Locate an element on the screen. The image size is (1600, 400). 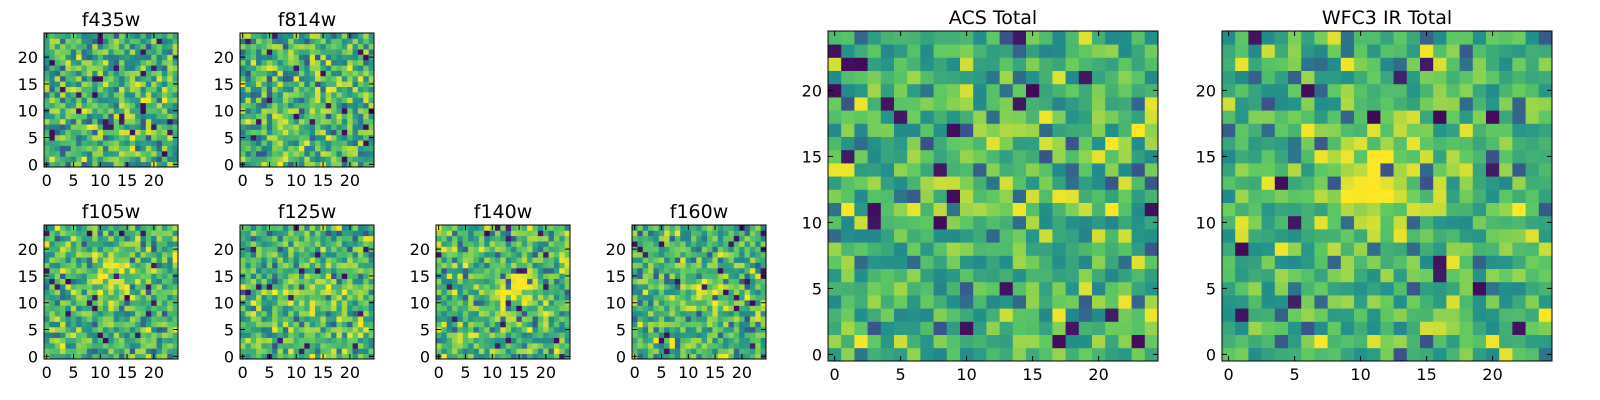
y-tick-label: 0 is located at coordinates (229, 356).